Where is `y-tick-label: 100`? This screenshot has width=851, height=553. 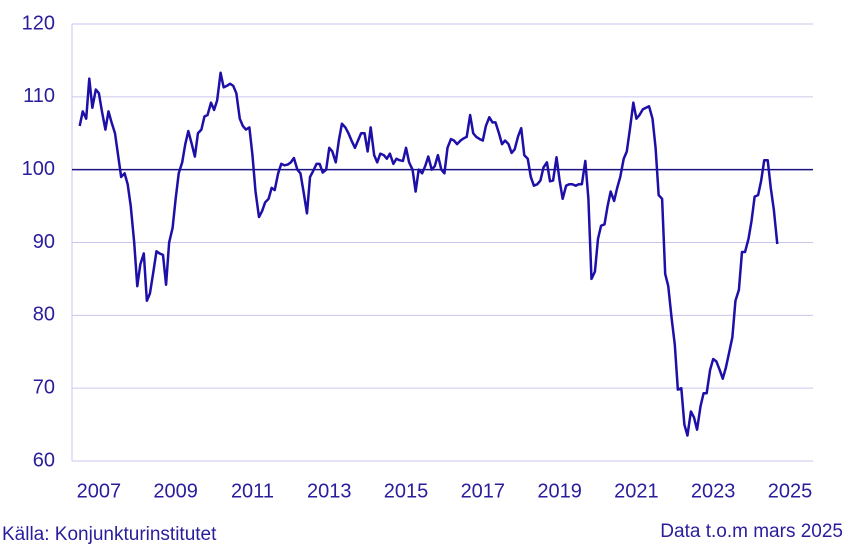 y-tick-label: 100 is located at coordinates (38, 169).